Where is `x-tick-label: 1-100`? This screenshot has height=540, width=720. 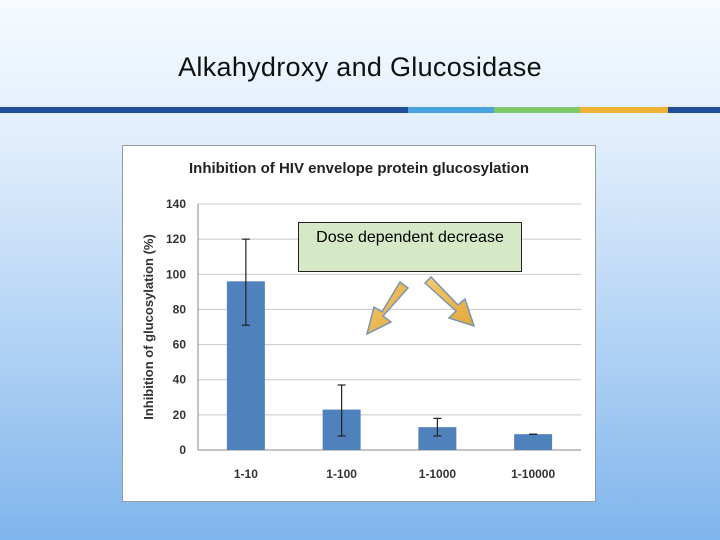 x-tick-label: 1-100 is located at coordinates (341, 474).